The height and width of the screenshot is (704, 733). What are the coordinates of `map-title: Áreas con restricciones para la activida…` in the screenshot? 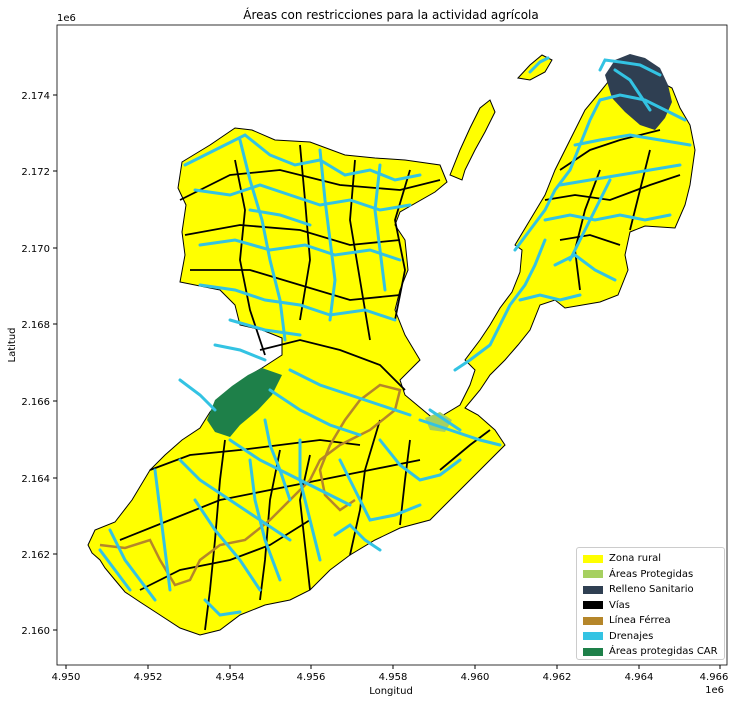 It's located at (391, 14).